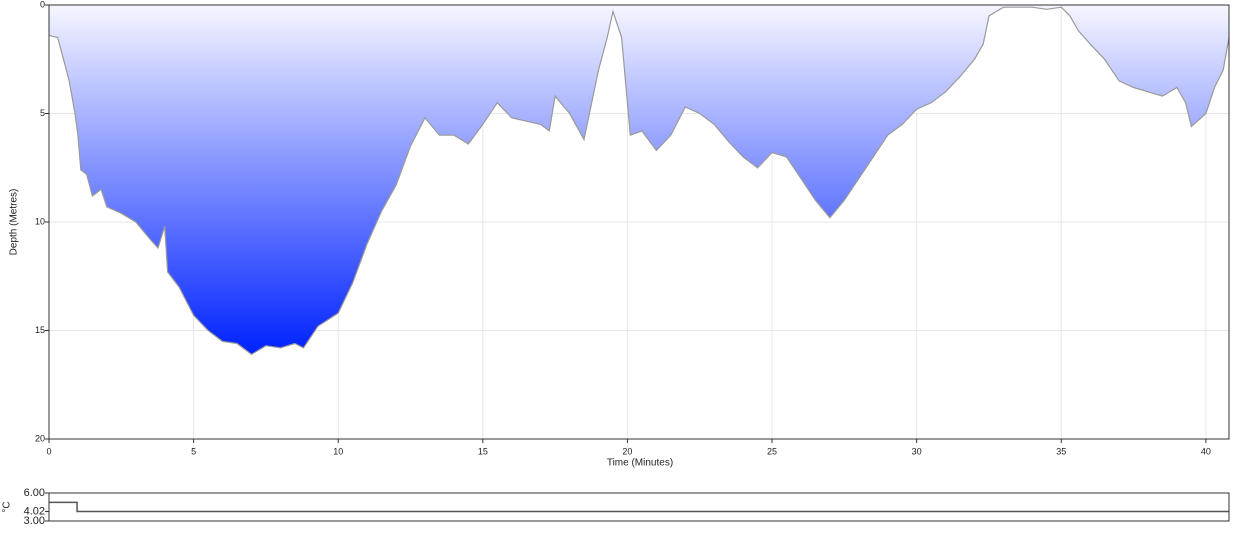 Image resolution: width=1239 pixels, height=533 pixels. I want to click on y-tick-label: 20, so click(40, 438).